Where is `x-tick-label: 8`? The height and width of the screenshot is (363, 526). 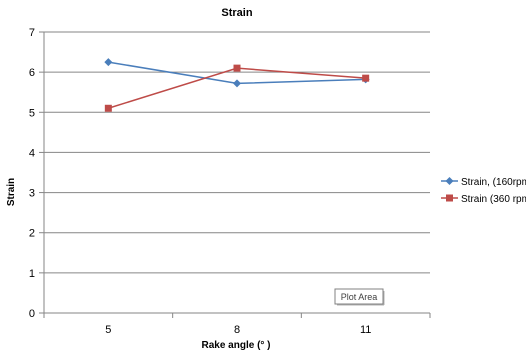 x-tick-label: 8 is located at coordinates (237, 330).